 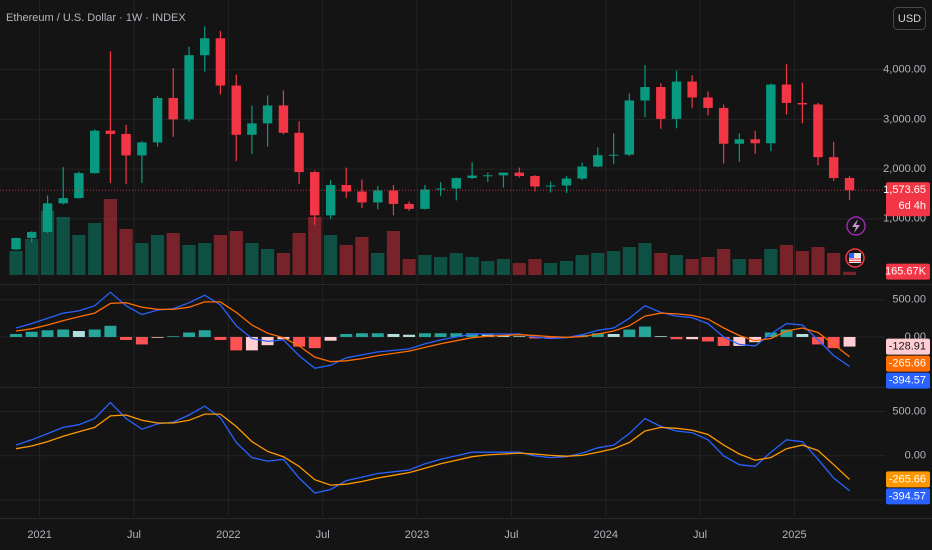 I want to click on x-tick-label: 2023, so click(x=417, y=535).